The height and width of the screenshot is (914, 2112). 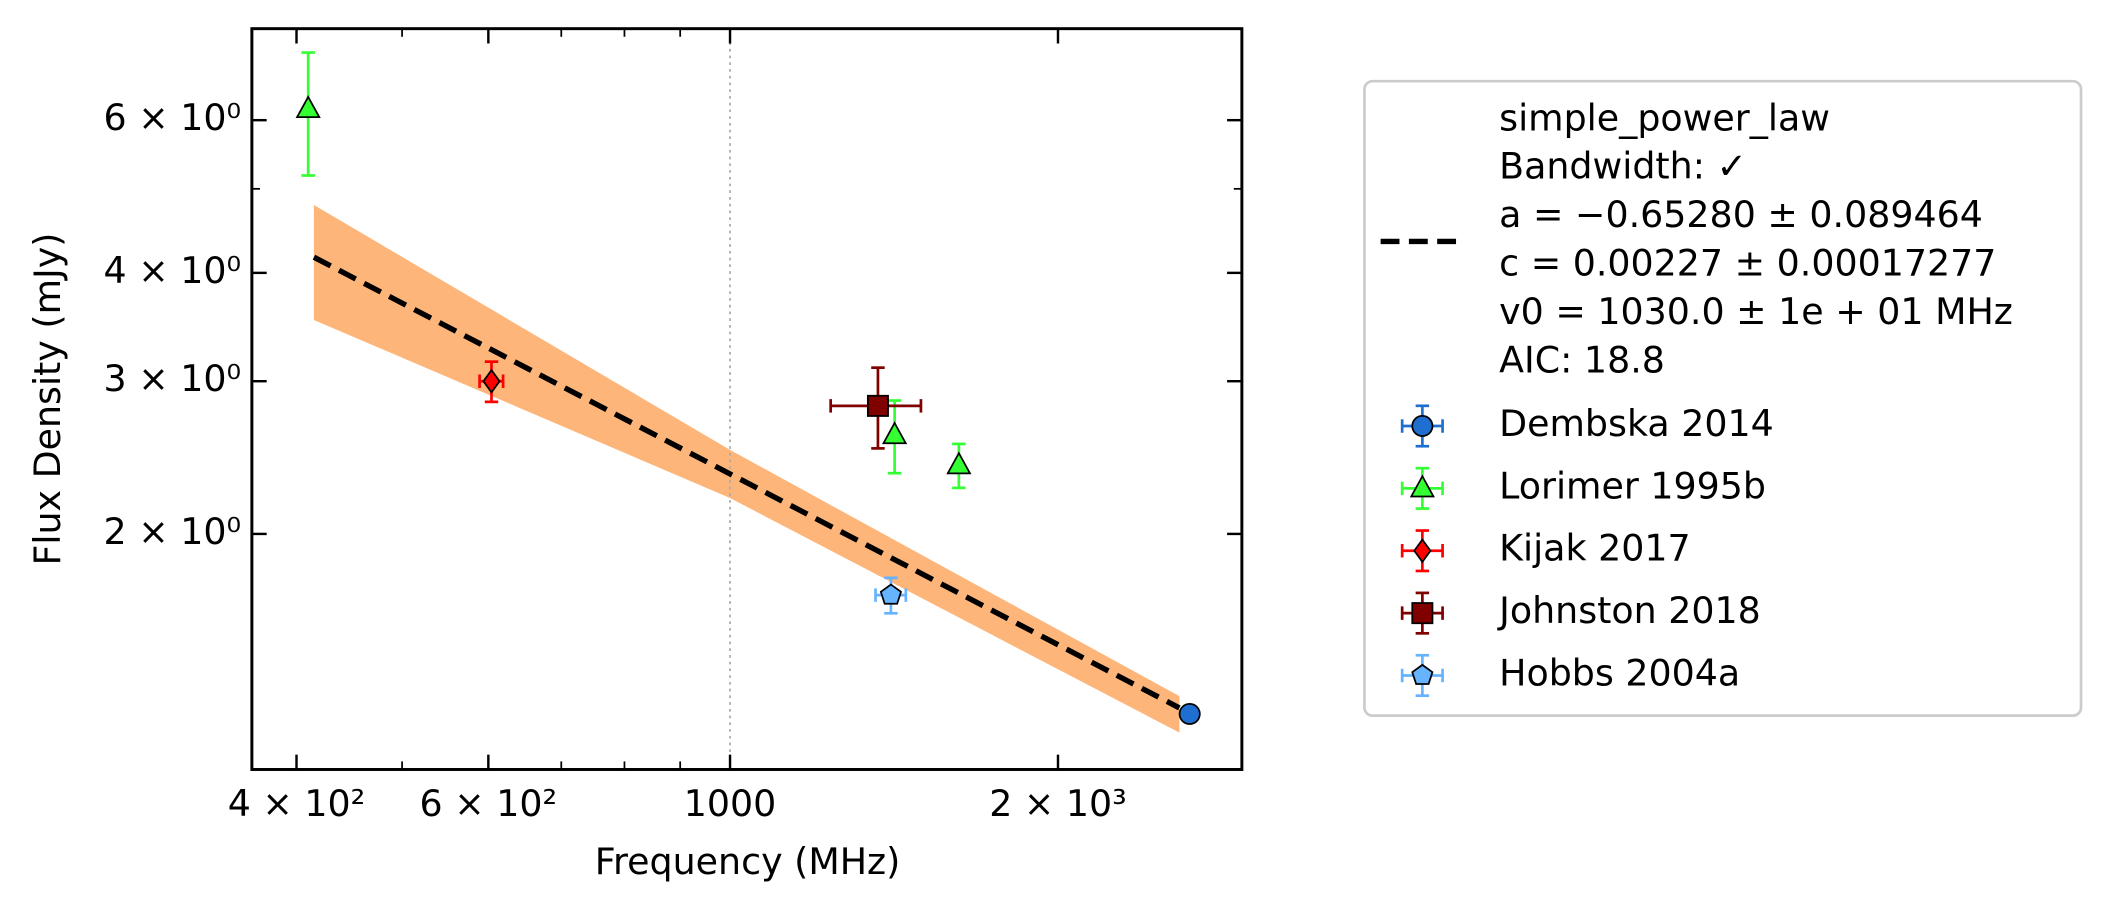 I want to click on legend-label: AIC: 18.8, so click(x=1582, y=360).